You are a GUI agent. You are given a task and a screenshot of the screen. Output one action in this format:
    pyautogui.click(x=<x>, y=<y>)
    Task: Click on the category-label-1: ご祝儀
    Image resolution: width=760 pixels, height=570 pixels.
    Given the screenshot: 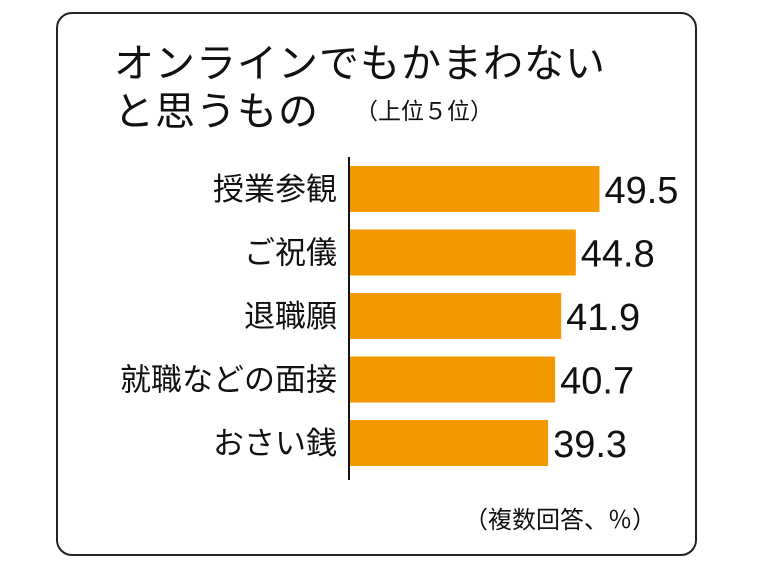 What is the action you would take?
    pyautogui.click(x=290, y=254)
    